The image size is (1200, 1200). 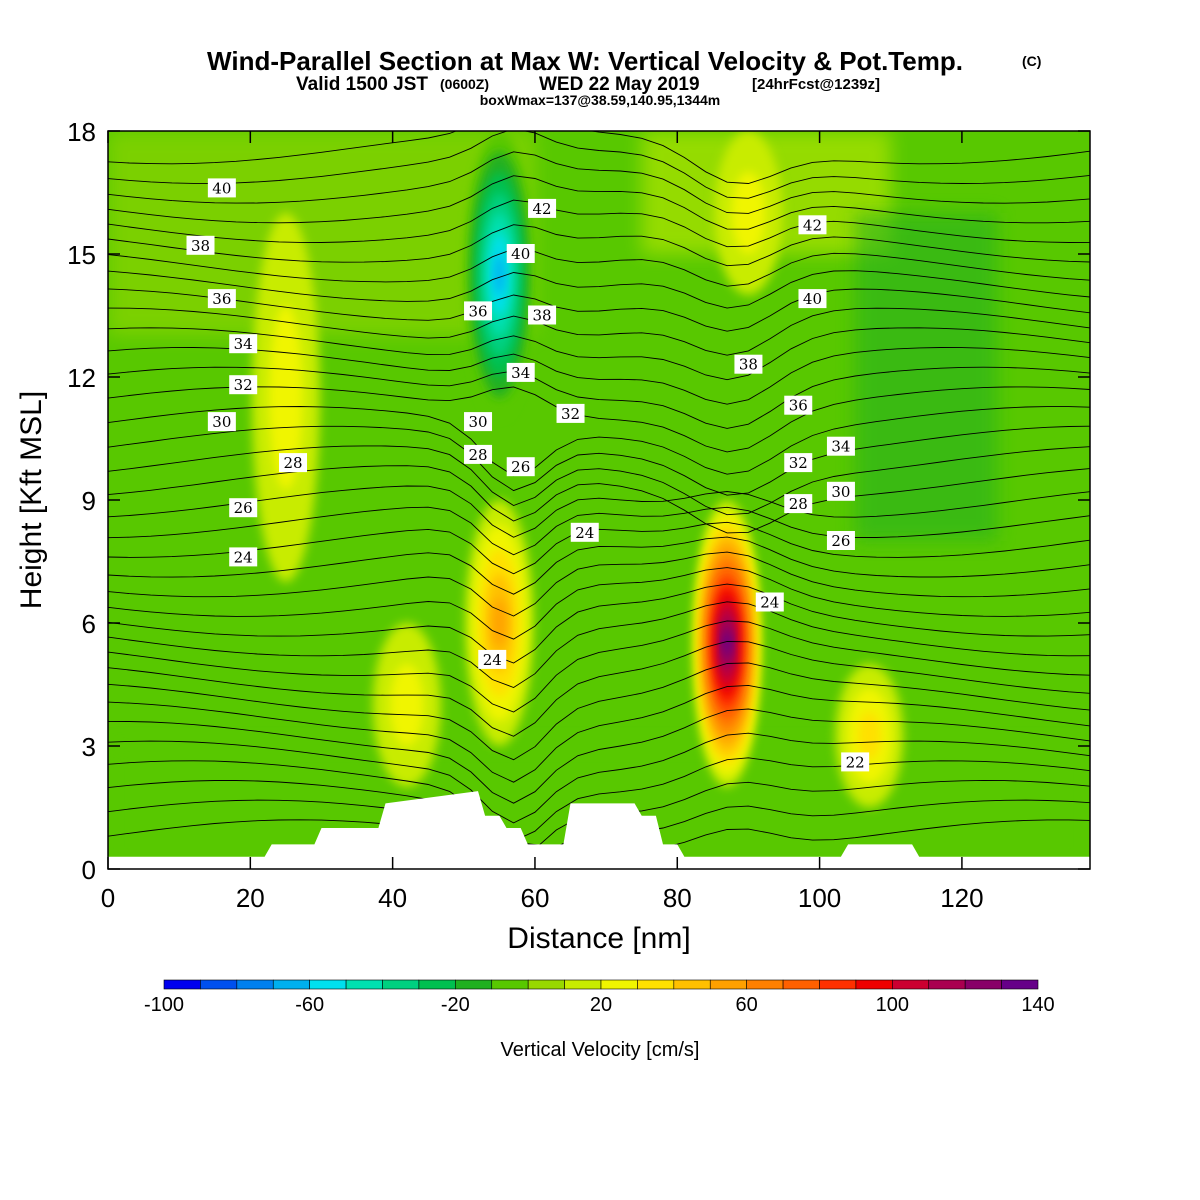 I want to click on x-tick-label: 80, so click(x=677, y=898).